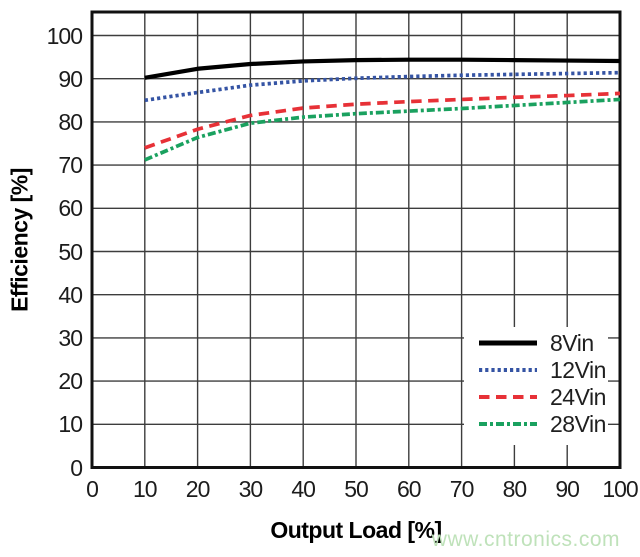  Describe the element at coordinates (462, 489) in the screenshot. I see `x-tick-label: 70` at that location.